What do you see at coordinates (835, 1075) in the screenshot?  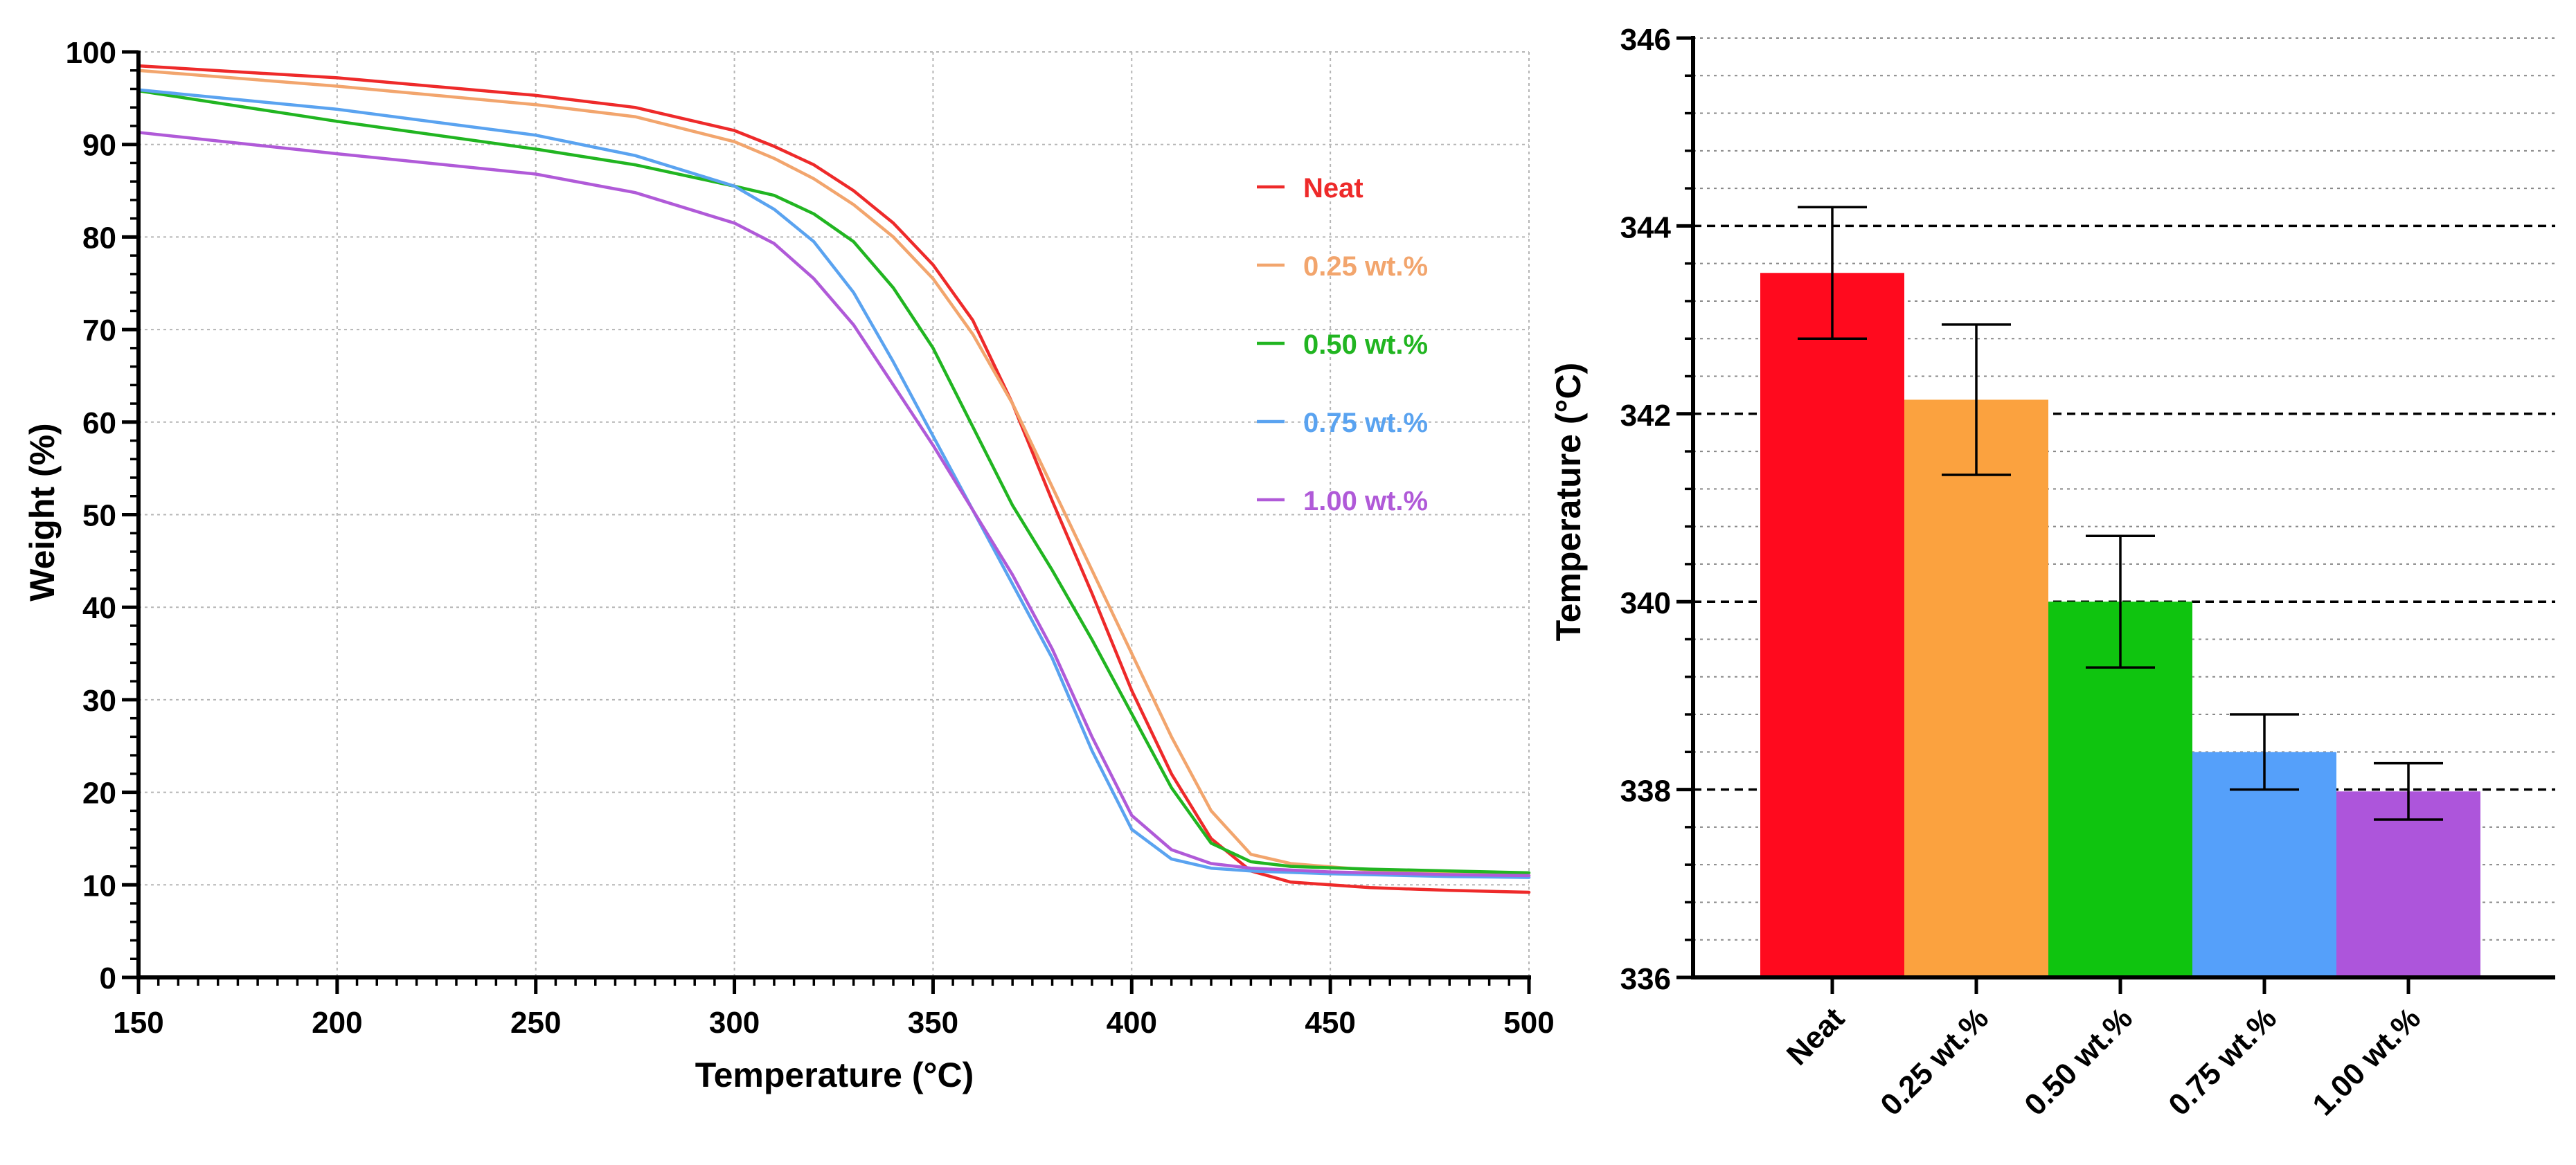 I see `tga-x-axis-title: Temperature (°C)` at bounding box center [835, 1075].